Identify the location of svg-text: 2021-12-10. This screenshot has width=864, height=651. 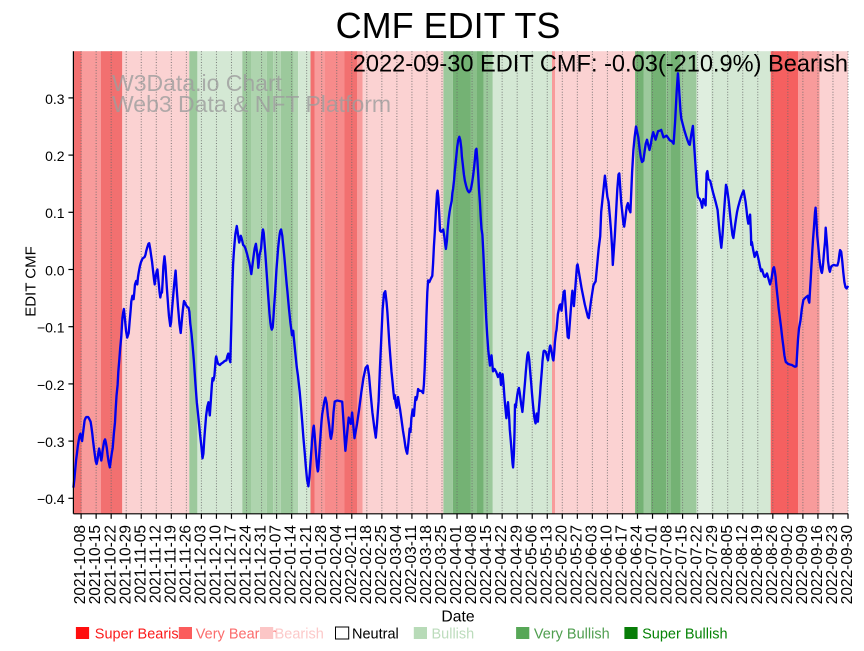
(216, 565).